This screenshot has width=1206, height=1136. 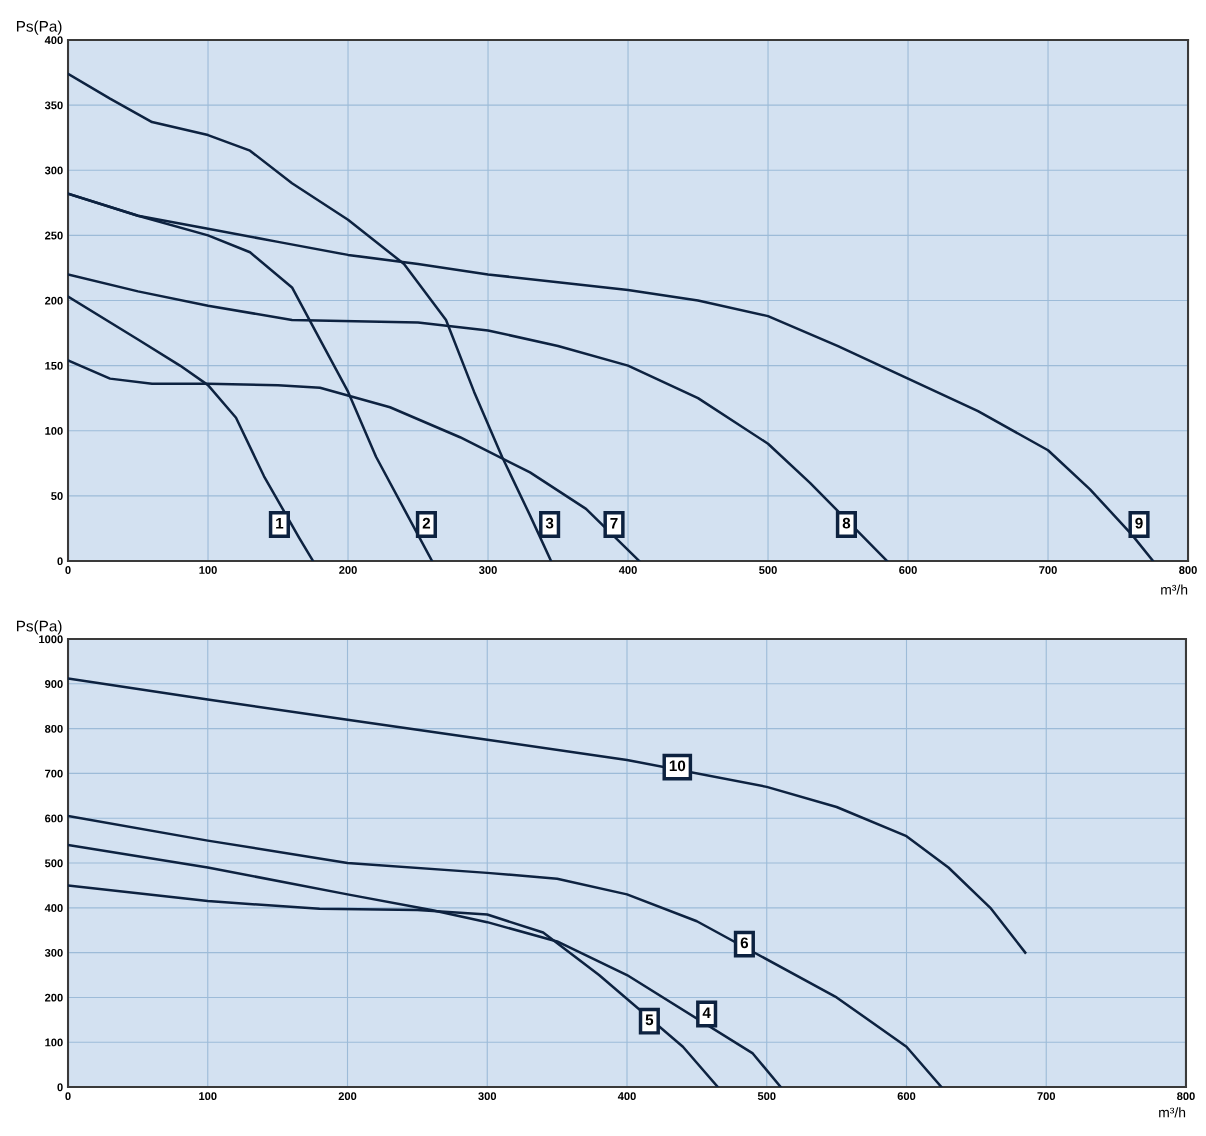 What do you see at coordinates (280, 523) in the screenshot?
I see `annotation: 1` at bounding box center [280, 523].